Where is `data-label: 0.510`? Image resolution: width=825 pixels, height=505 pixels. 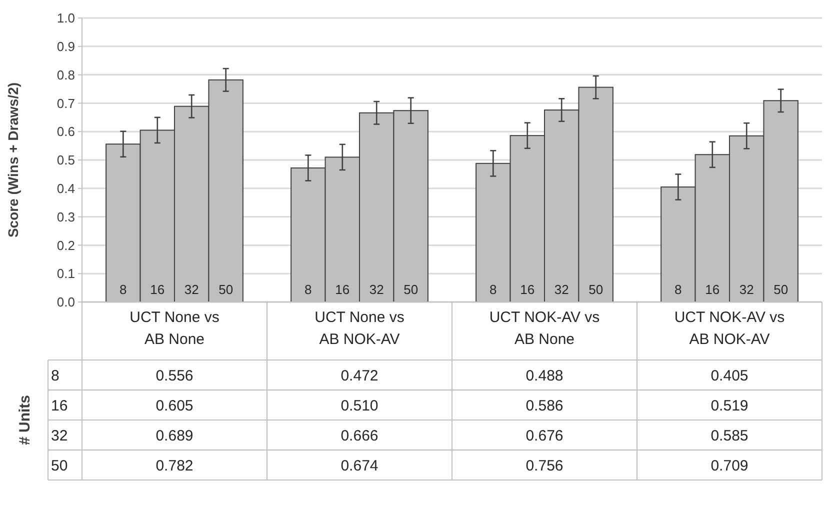 data-label: 0.510 is located at coordinates (359, 405).